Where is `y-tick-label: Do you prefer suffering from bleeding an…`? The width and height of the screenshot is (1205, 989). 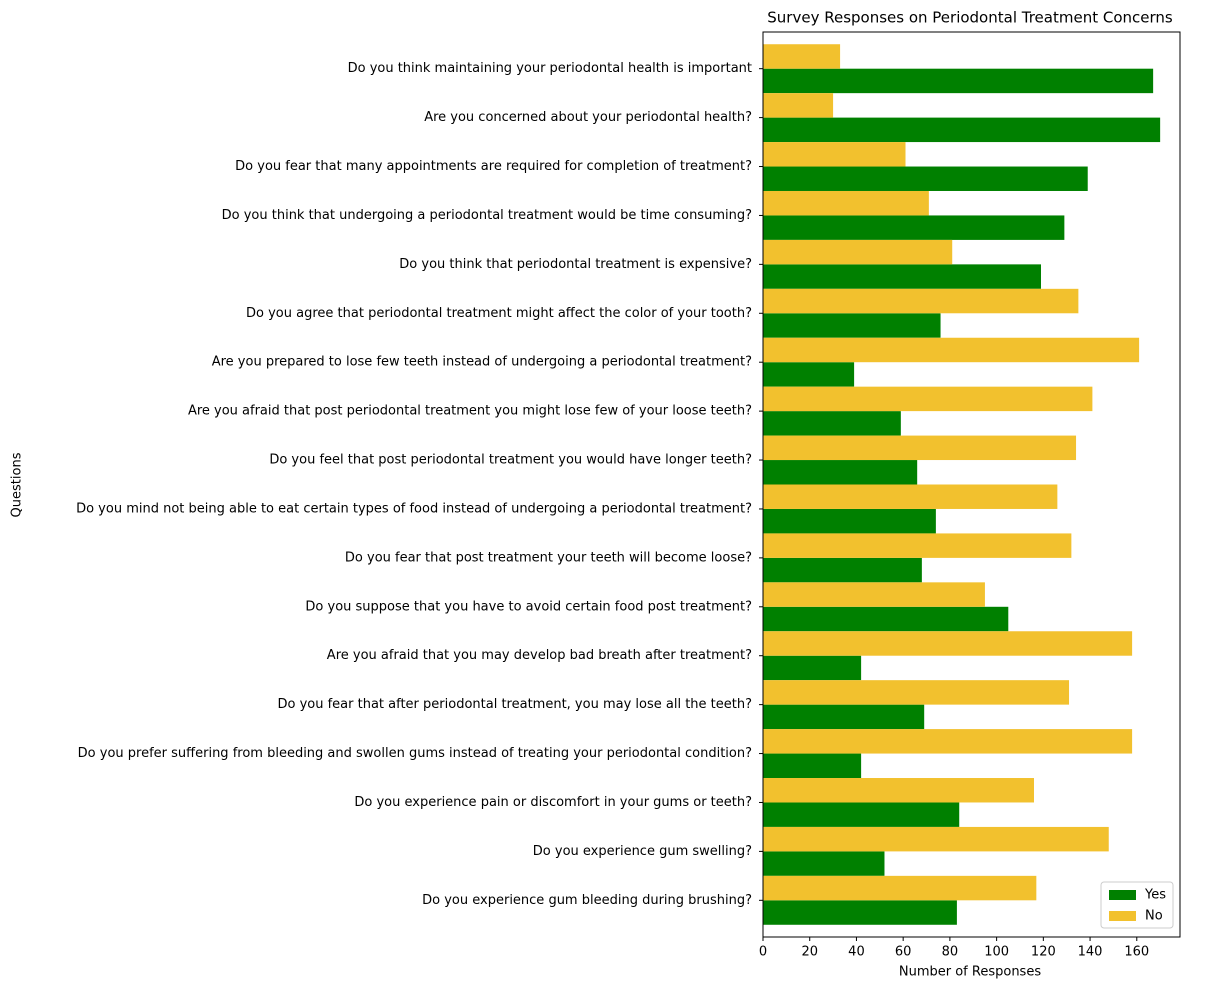 y-tick-label: Do you prefer suffering from bleeding an… is located at coordinates (415, 753).